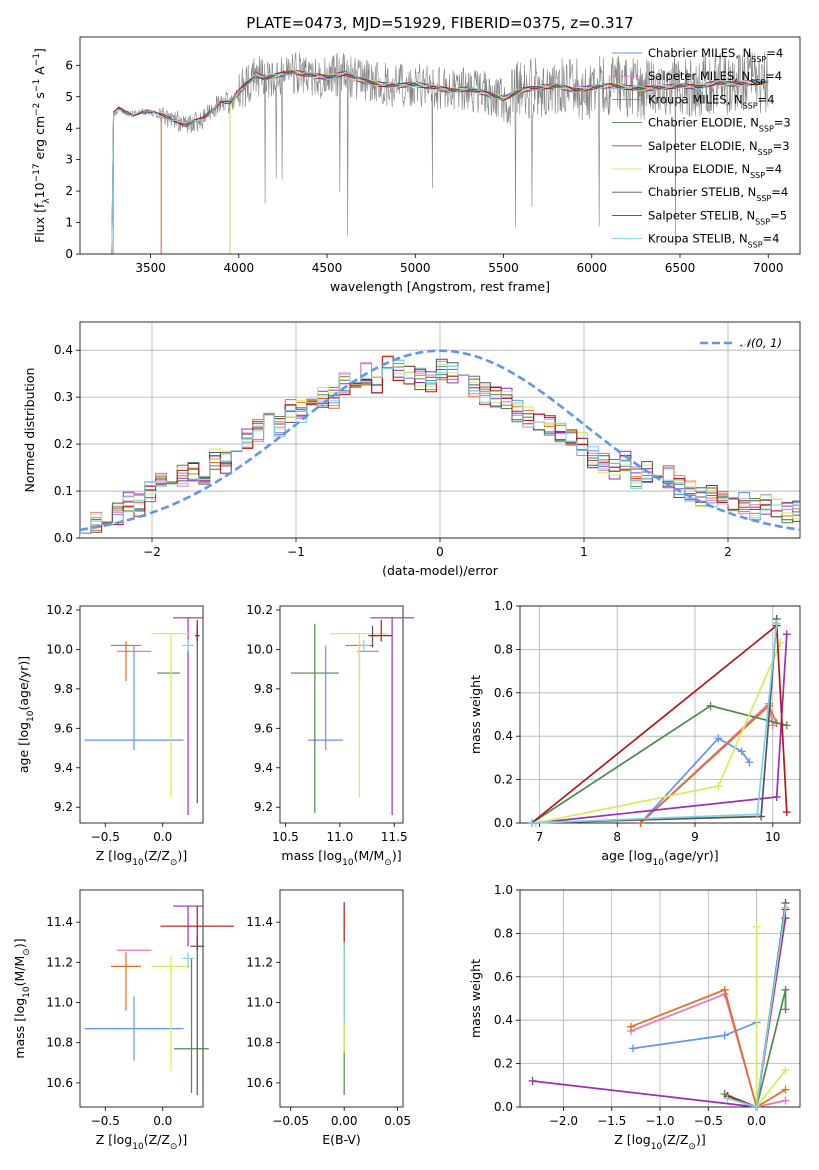 The image size is (819, 1170). I want to click on x-axis-label: age [log10(age/yr)], so click(659, 858).